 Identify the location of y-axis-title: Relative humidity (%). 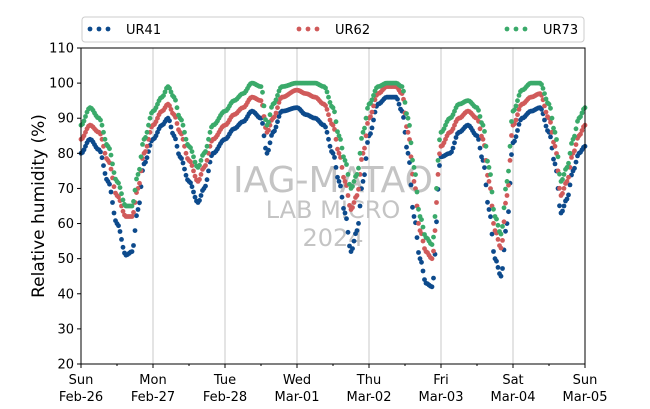
(39, 206).